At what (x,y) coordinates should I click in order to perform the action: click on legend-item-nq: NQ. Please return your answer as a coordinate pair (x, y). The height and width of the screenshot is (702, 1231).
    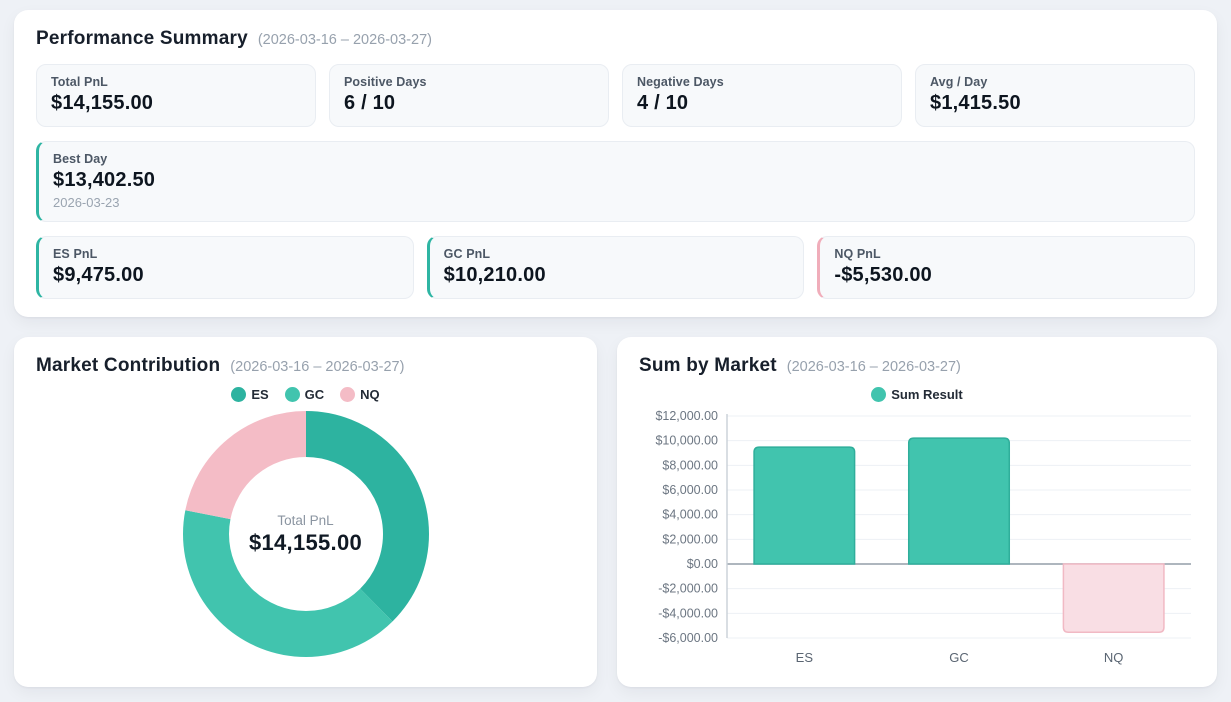
    Looking at the image, I should click on (360, 394).